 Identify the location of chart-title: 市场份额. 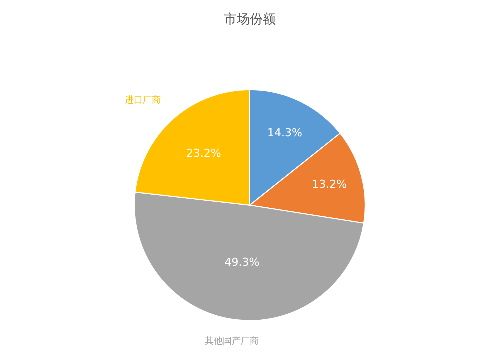
(250, 20).